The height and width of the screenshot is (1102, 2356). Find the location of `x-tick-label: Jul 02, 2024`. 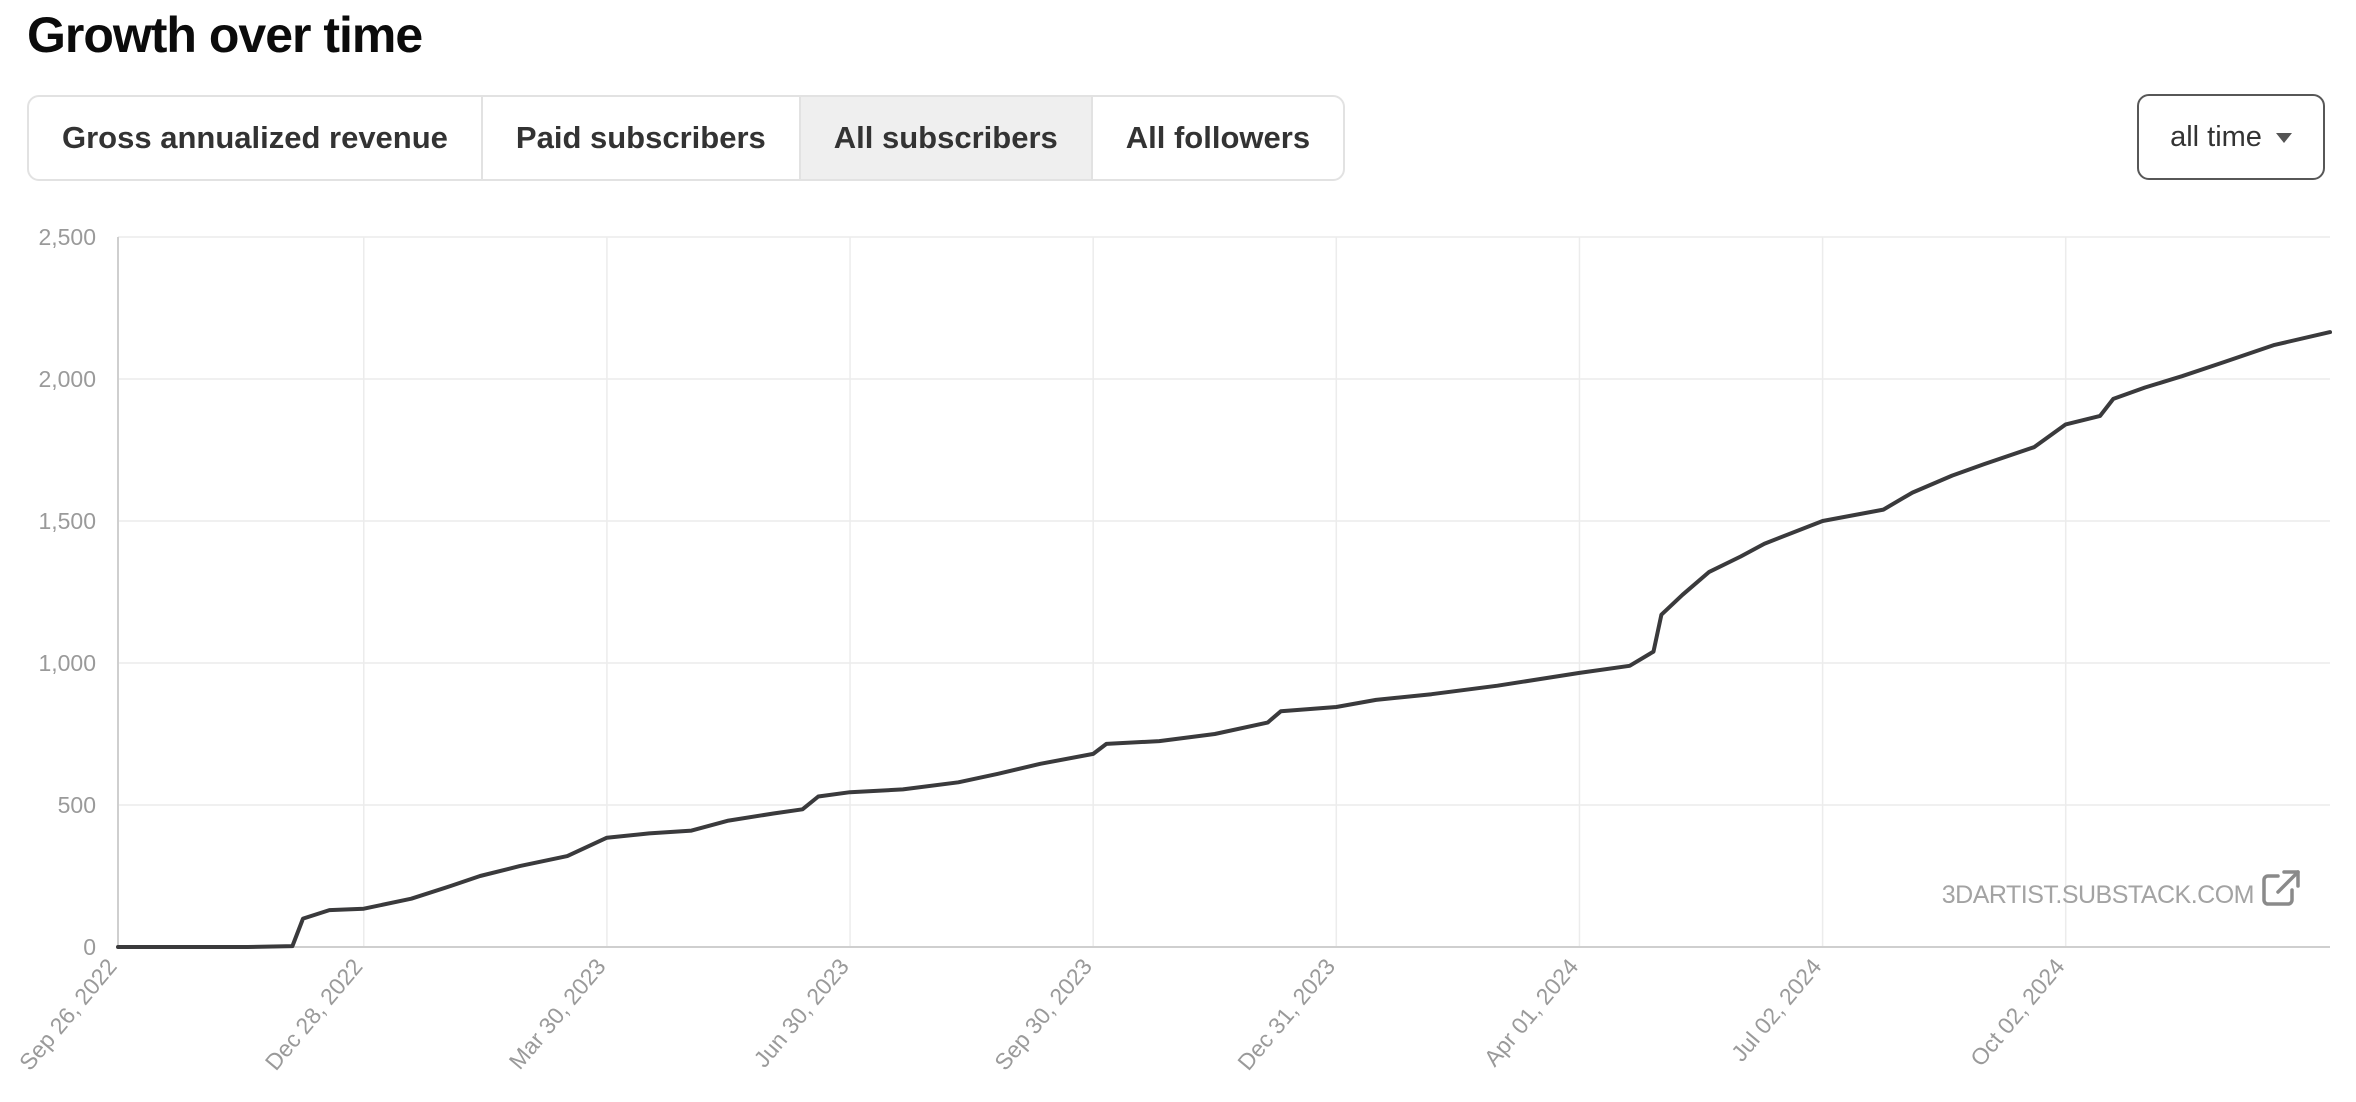

x-tick-label: Jul 02, 2024 is located at coordinates (1776, 1009).